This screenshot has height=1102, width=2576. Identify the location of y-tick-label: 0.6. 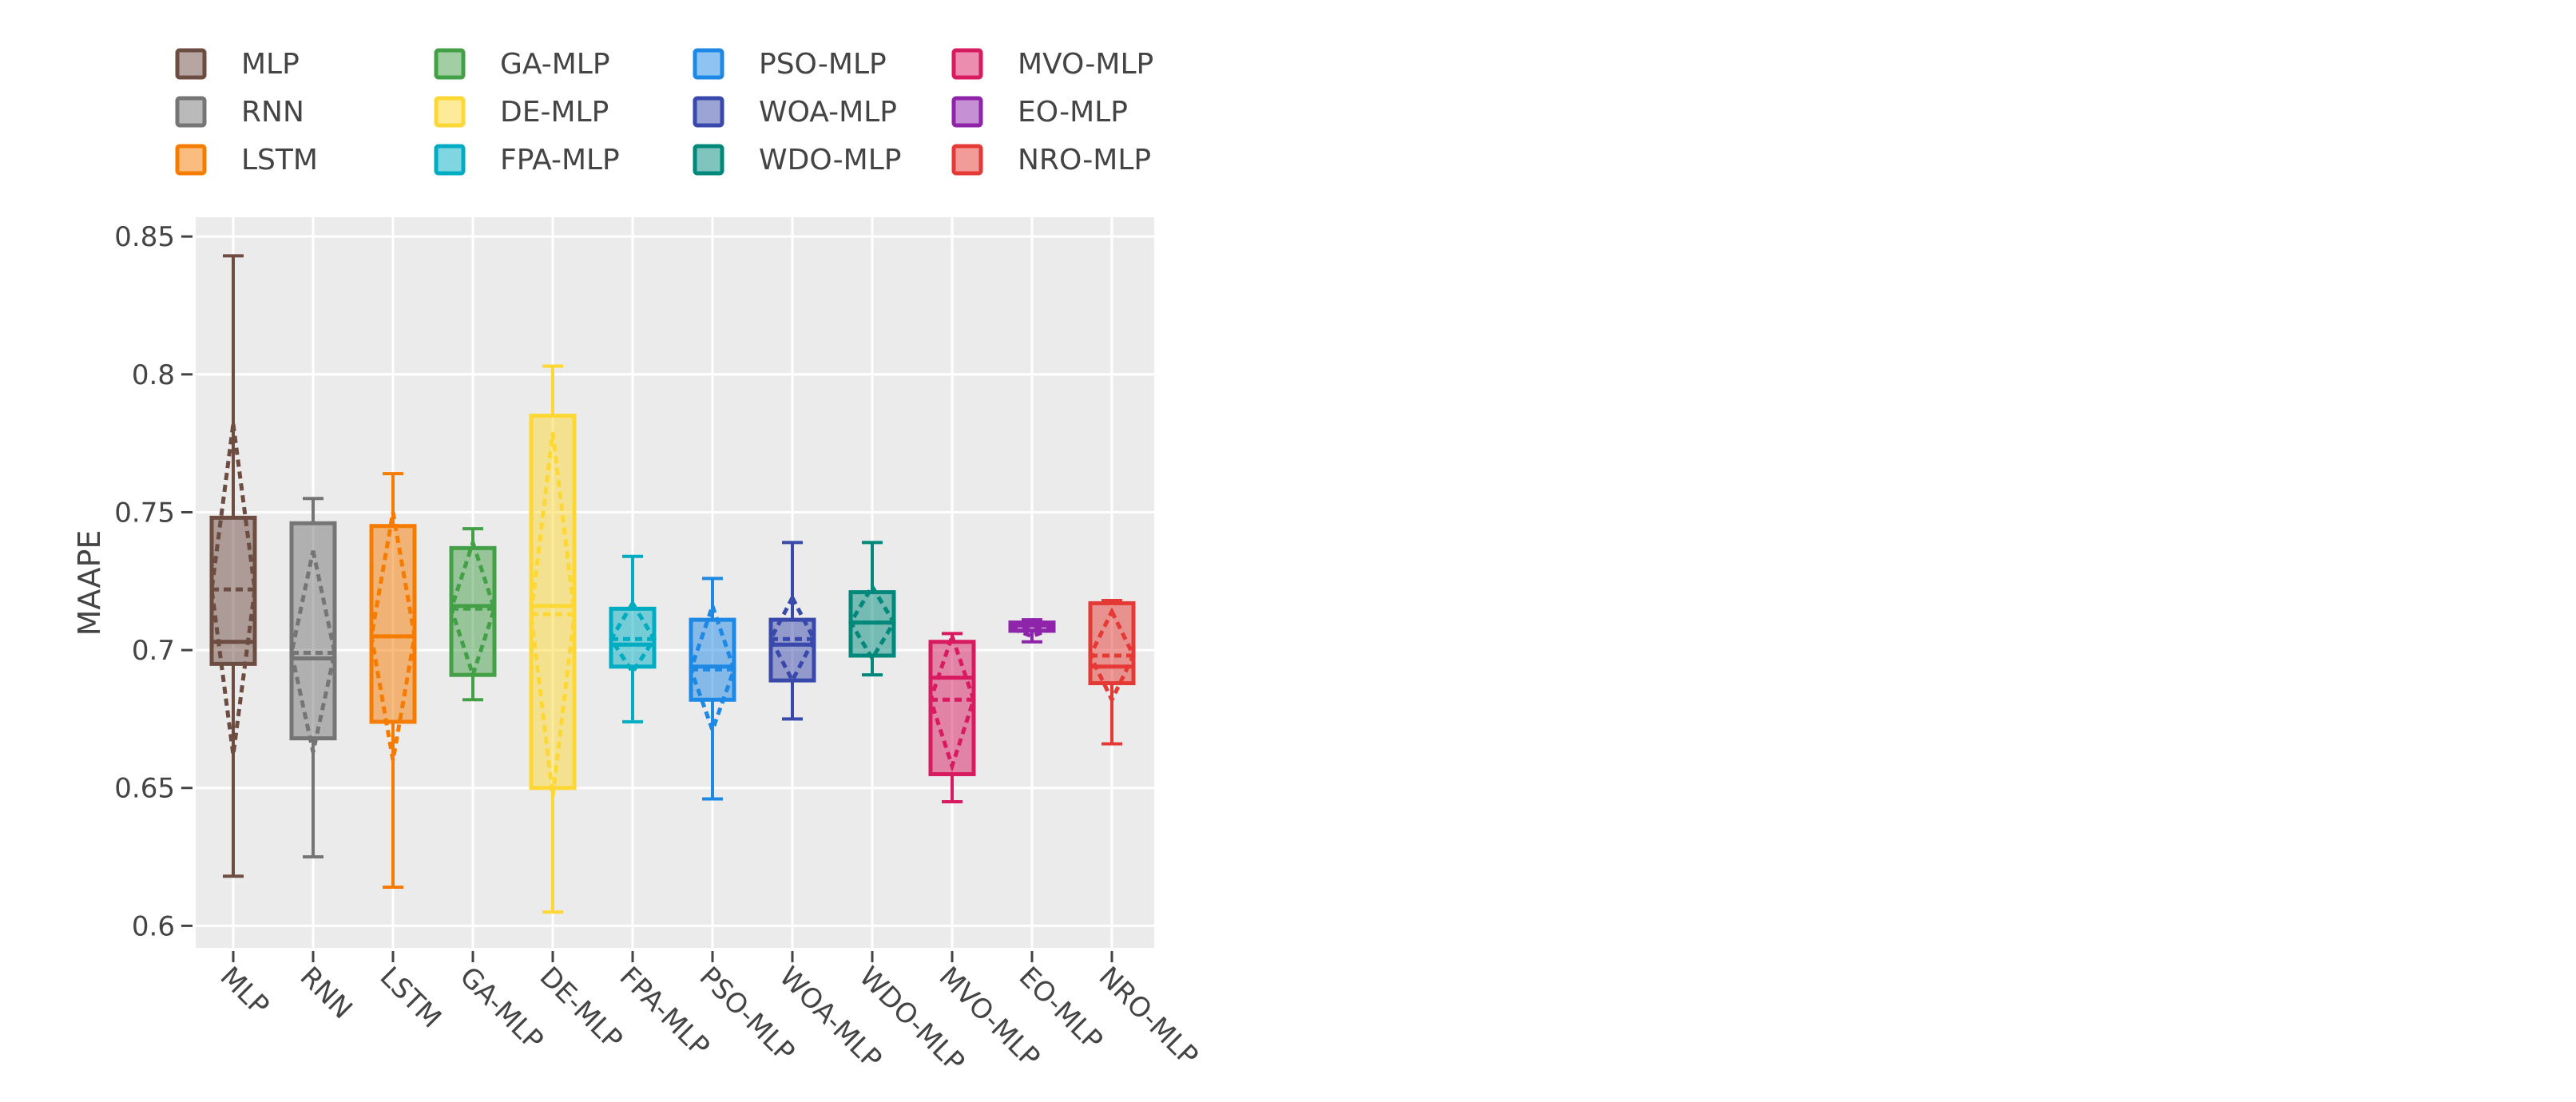
(153, 926).